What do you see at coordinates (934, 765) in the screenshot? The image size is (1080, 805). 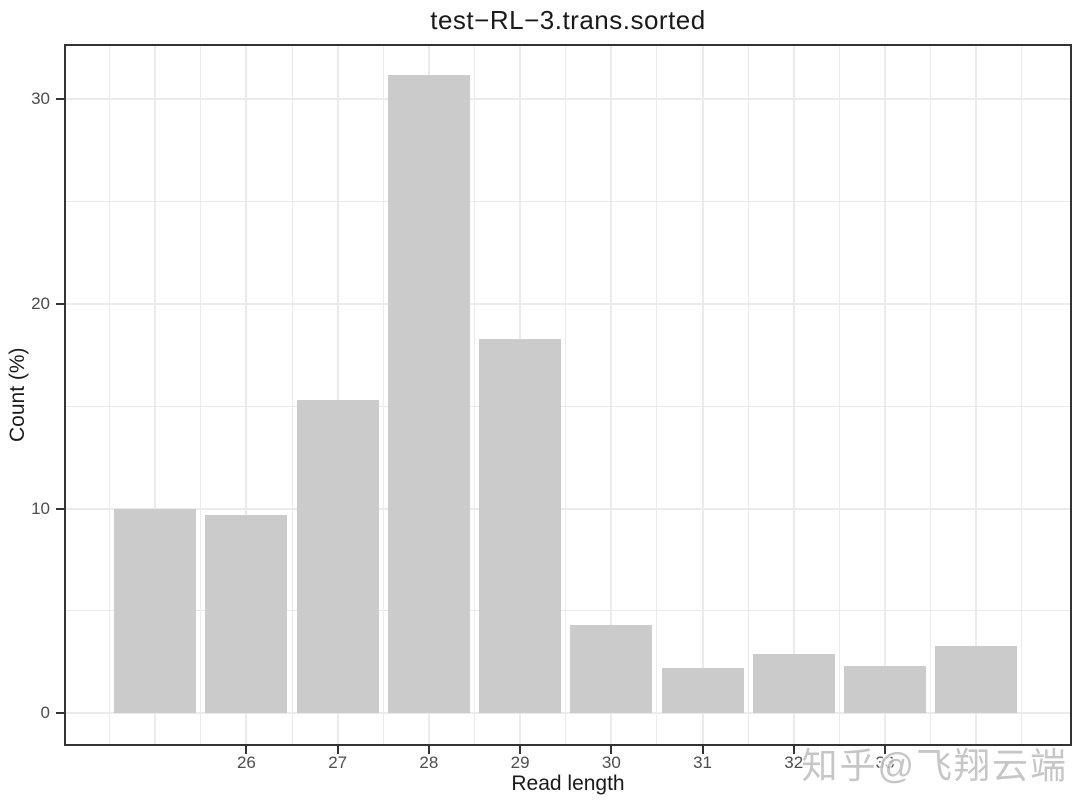 I see `watermark: 知乎@飞翔云端` at bounding box center [934, 765].